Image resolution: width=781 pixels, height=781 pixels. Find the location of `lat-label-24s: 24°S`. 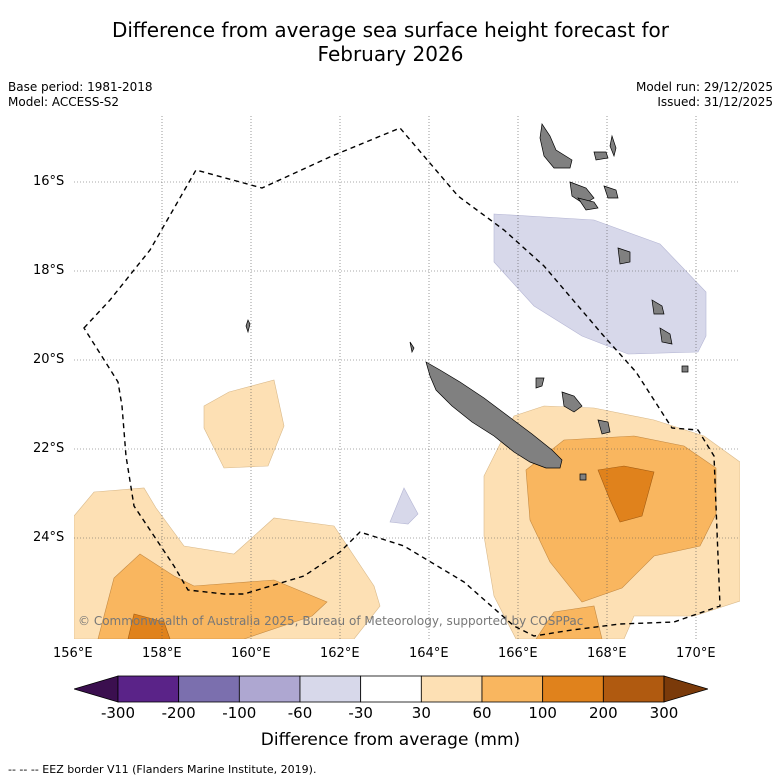

lat-label-24s: 24°S is located at coordinates (49, 537).